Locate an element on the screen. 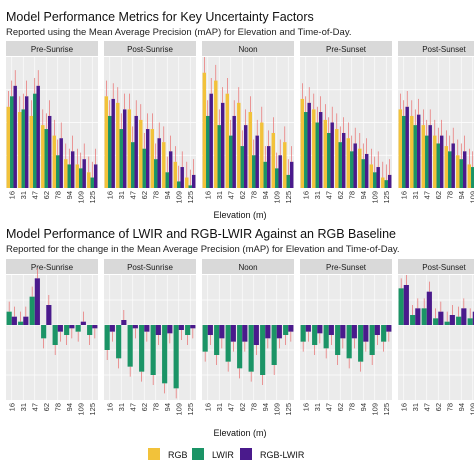  chart1-strip-pre-sunrise is located at coordinates (52, 48).